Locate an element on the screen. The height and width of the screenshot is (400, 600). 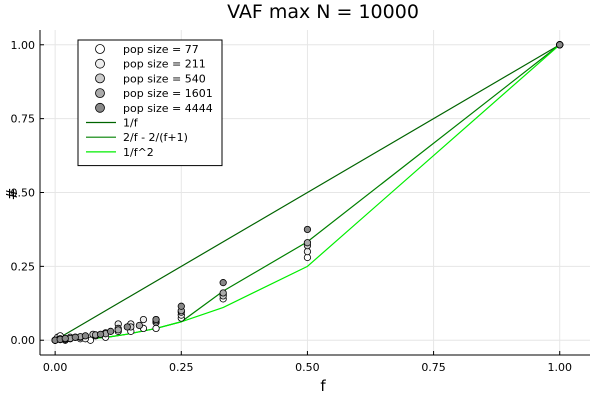
x-tick-label: 1.00 is located at coordinates (559, 367).